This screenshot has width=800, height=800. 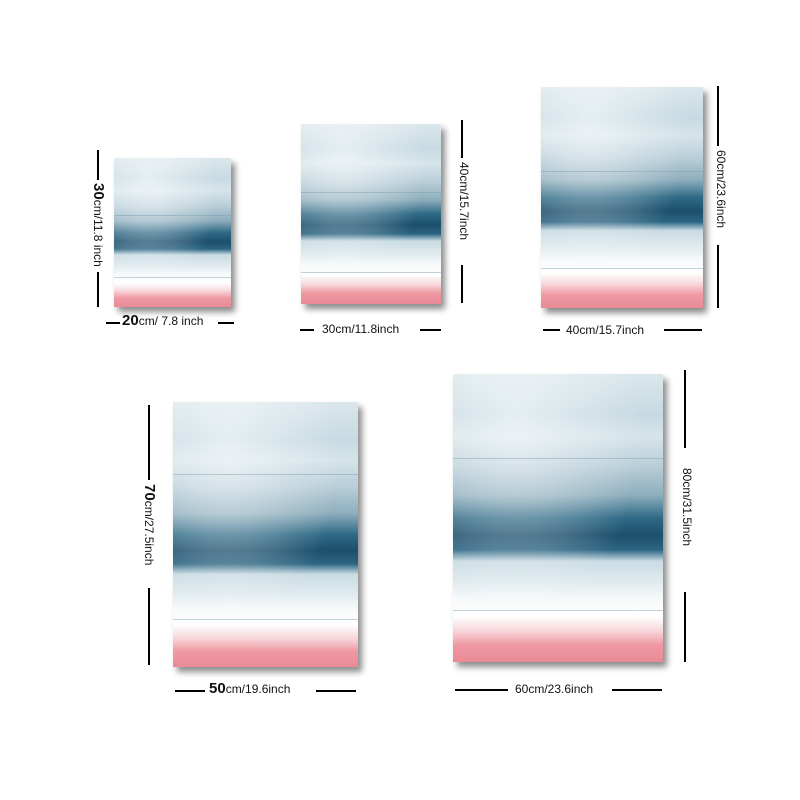 What do you see at coordinates (98, 225) in the screenshot?
I see `height-label-20x30: 30cm/11.8 inch` at bounding box center [98, 225].